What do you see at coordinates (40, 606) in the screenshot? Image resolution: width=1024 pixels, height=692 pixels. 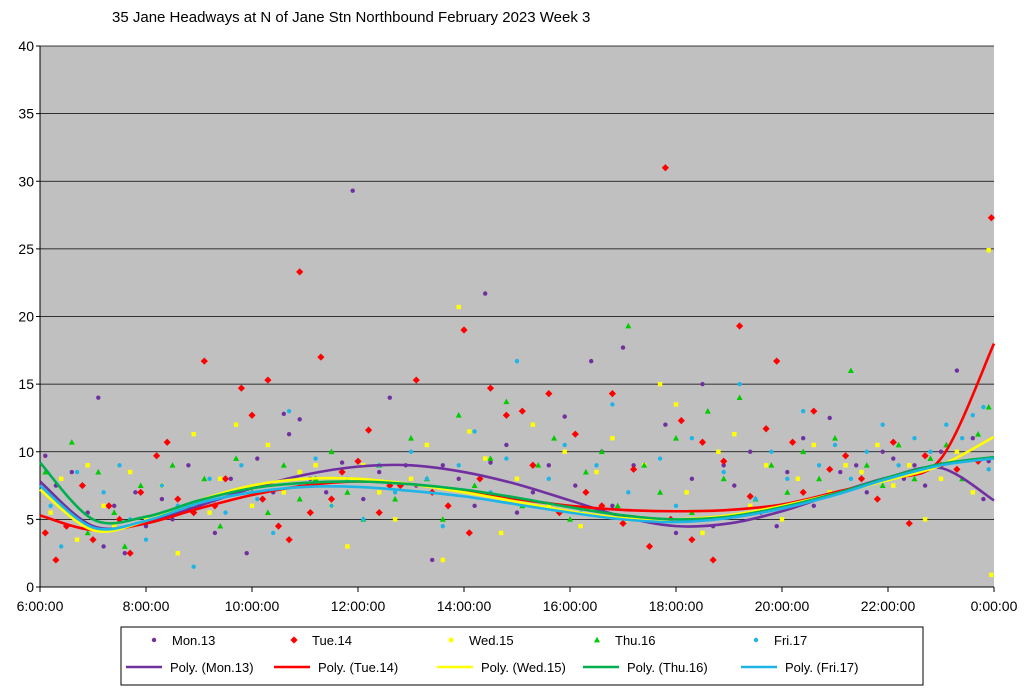 I see `x-tick-label: 6:00:00` at bounding box center [40, 606].